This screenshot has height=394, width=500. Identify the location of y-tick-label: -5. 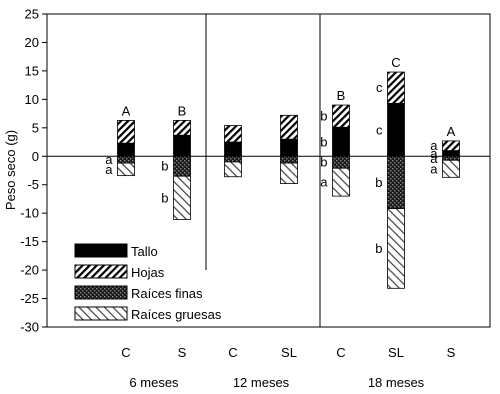
(33, 184).